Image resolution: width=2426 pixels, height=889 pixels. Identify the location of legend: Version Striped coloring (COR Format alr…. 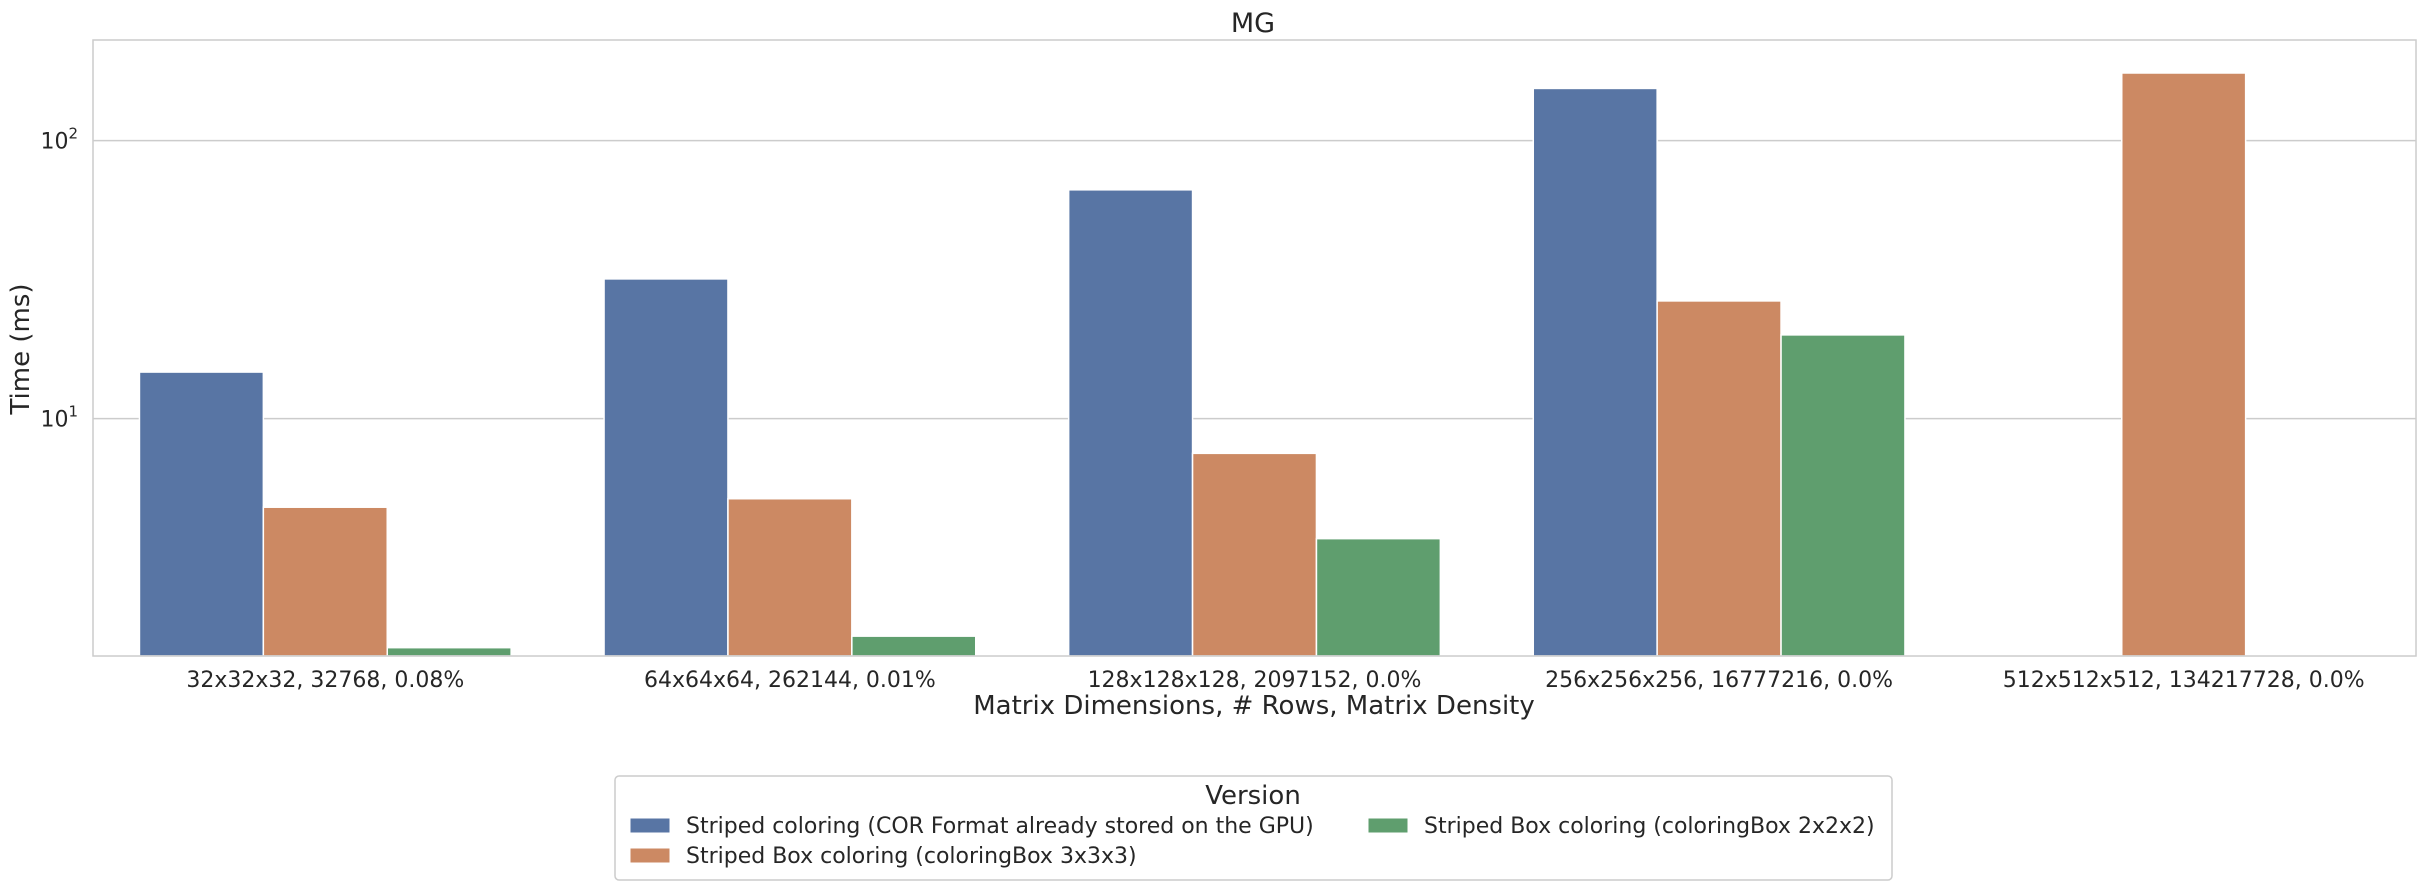
(1253, 828).